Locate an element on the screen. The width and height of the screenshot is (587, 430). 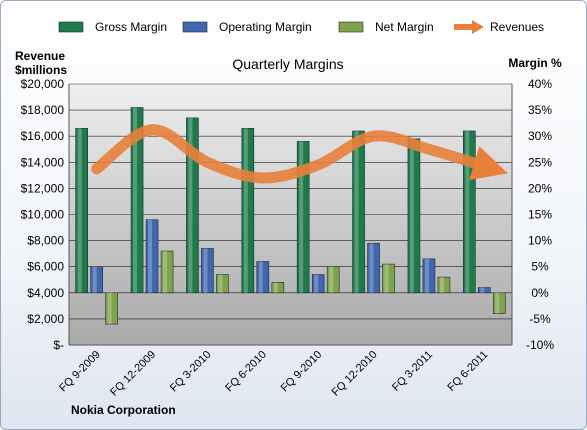
company-label: Nokia Corporation is located at coordinates (123, 410).